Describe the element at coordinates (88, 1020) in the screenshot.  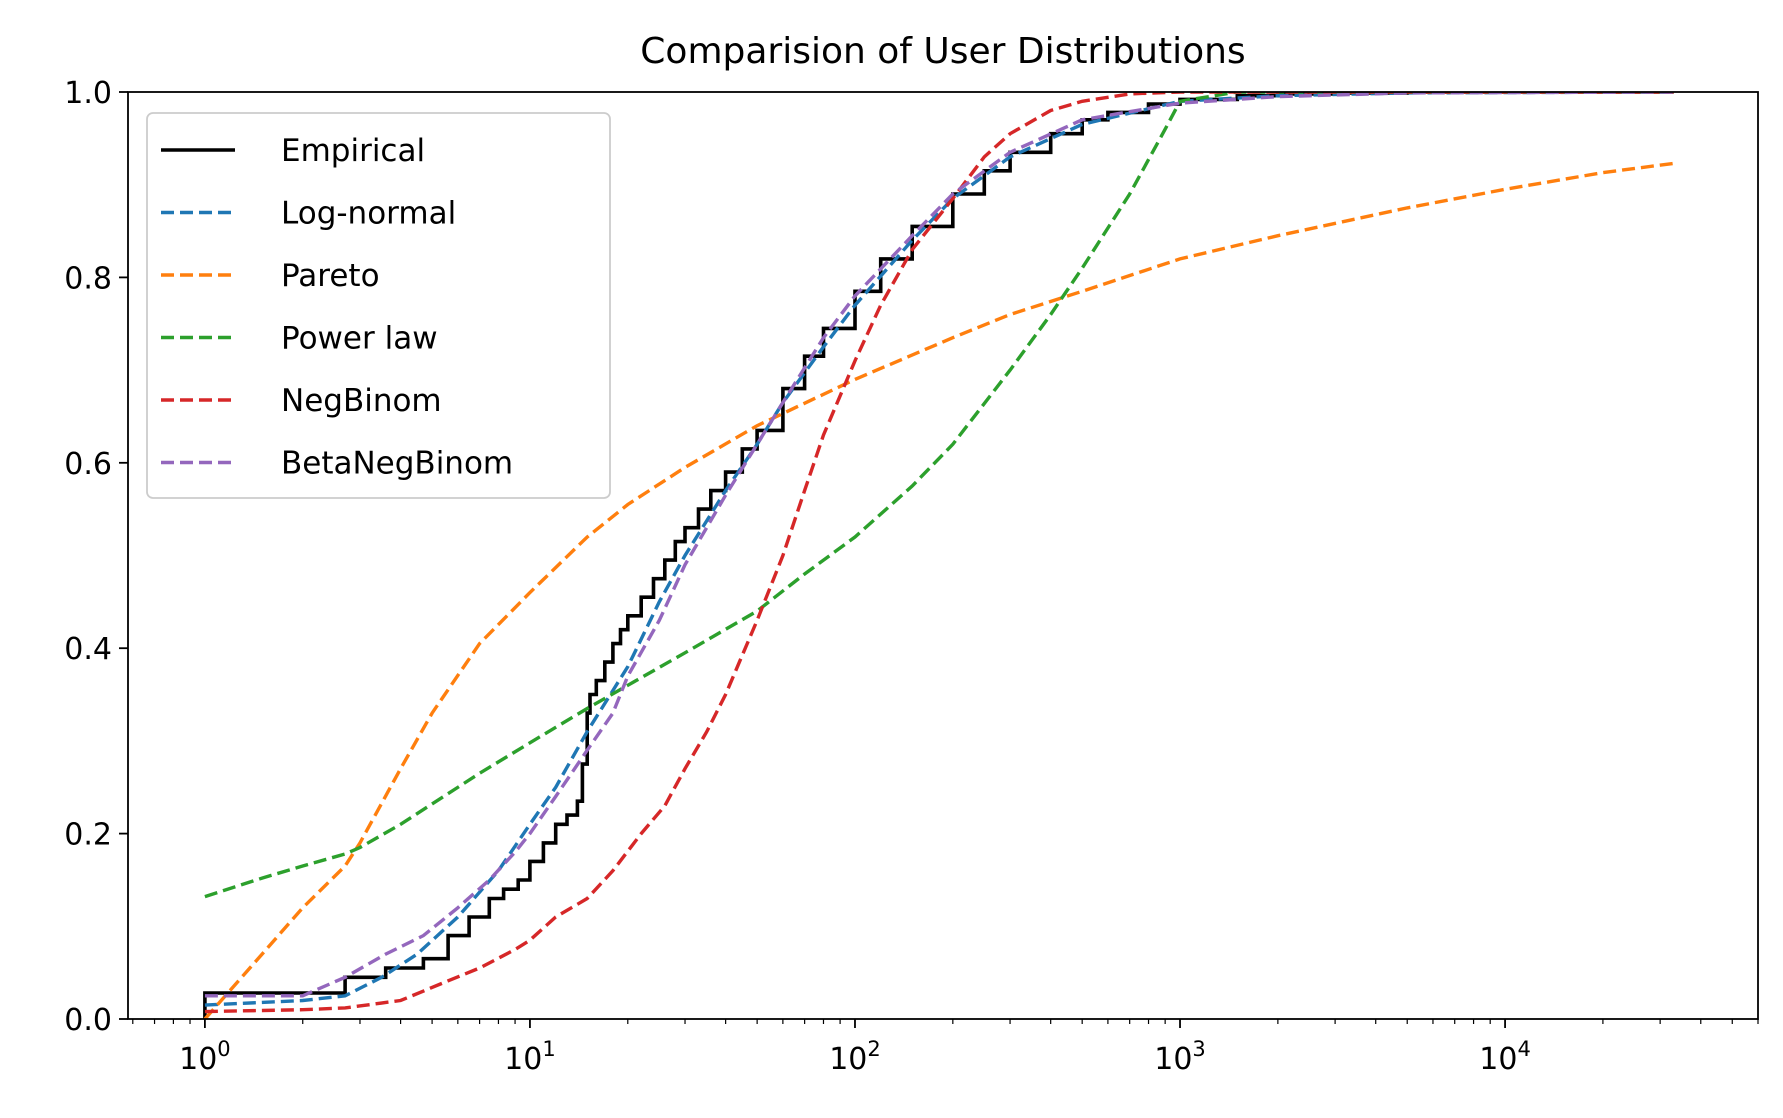
I see `y-tick-label: 0.0` at that location.